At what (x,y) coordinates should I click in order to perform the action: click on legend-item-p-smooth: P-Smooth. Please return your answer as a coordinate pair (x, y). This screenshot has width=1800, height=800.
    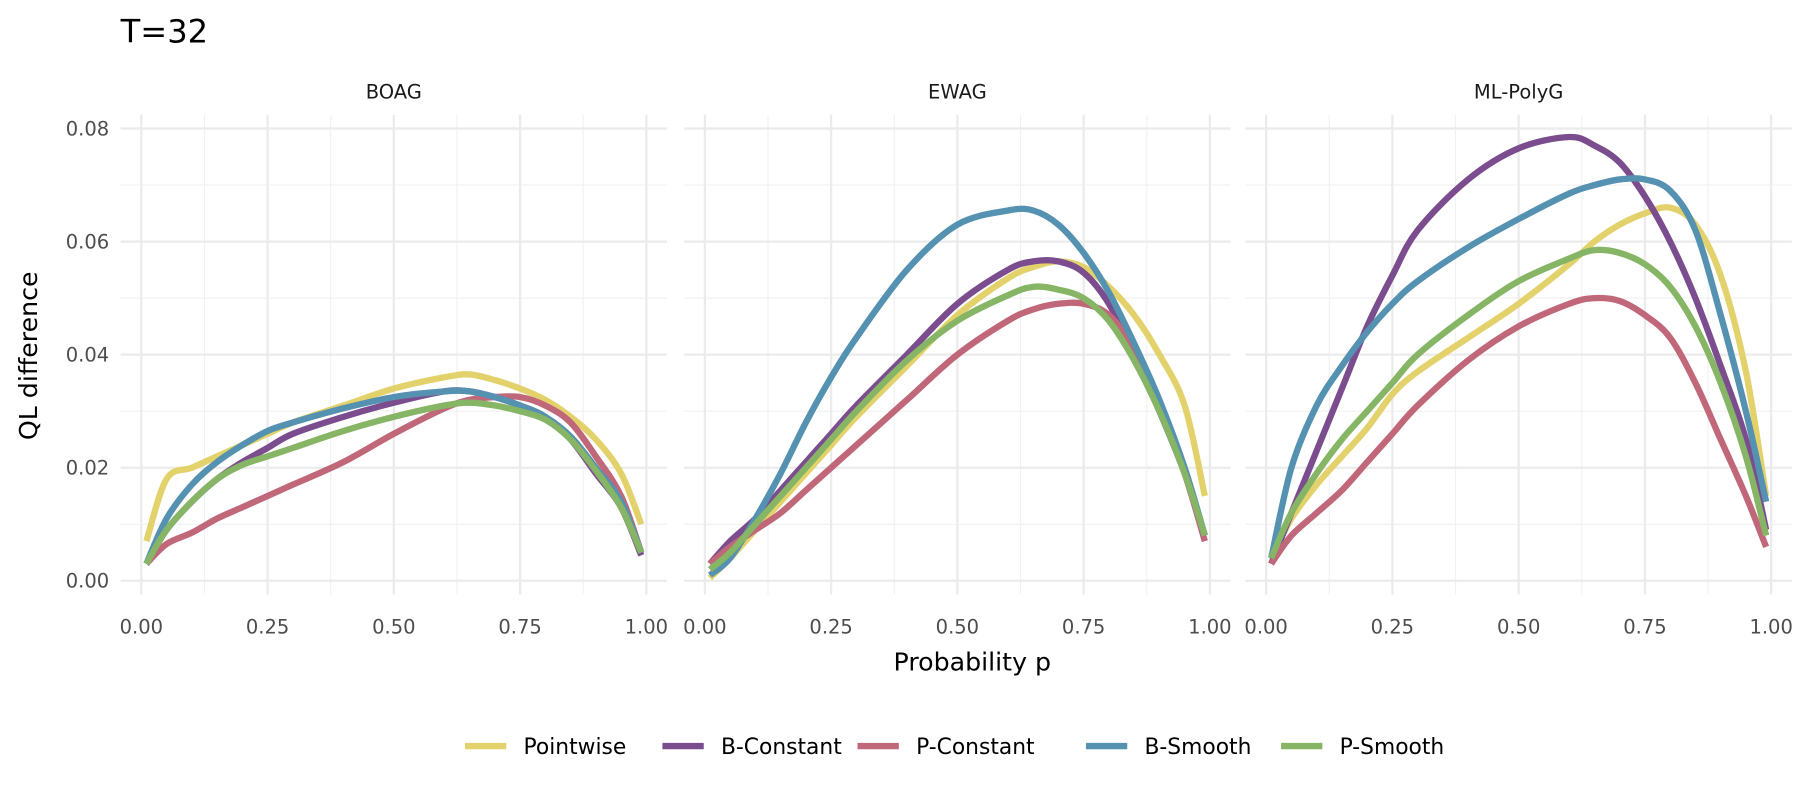
    Looking at the image, I should click on (1362, 747).